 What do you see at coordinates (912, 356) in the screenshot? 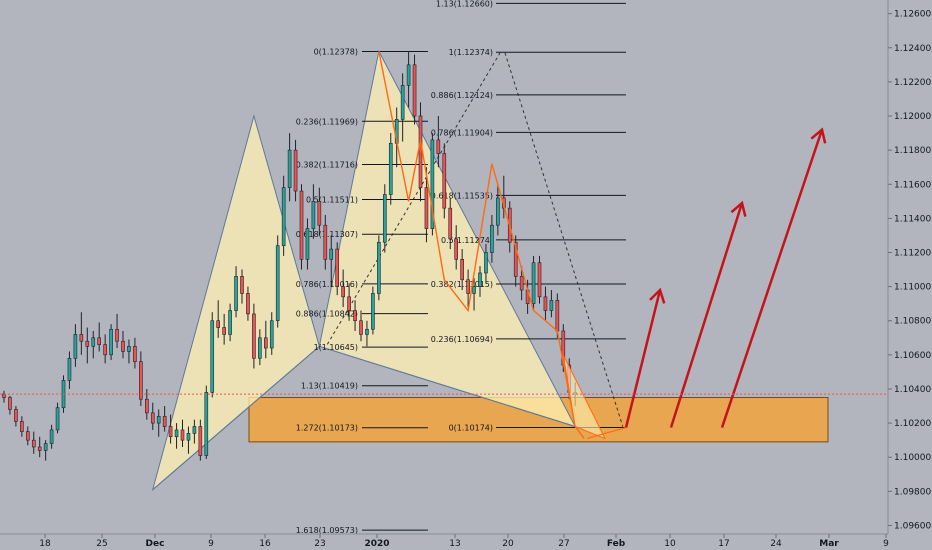
I see `price-tick-label: 1.10600` at bounding box center [912, 356].